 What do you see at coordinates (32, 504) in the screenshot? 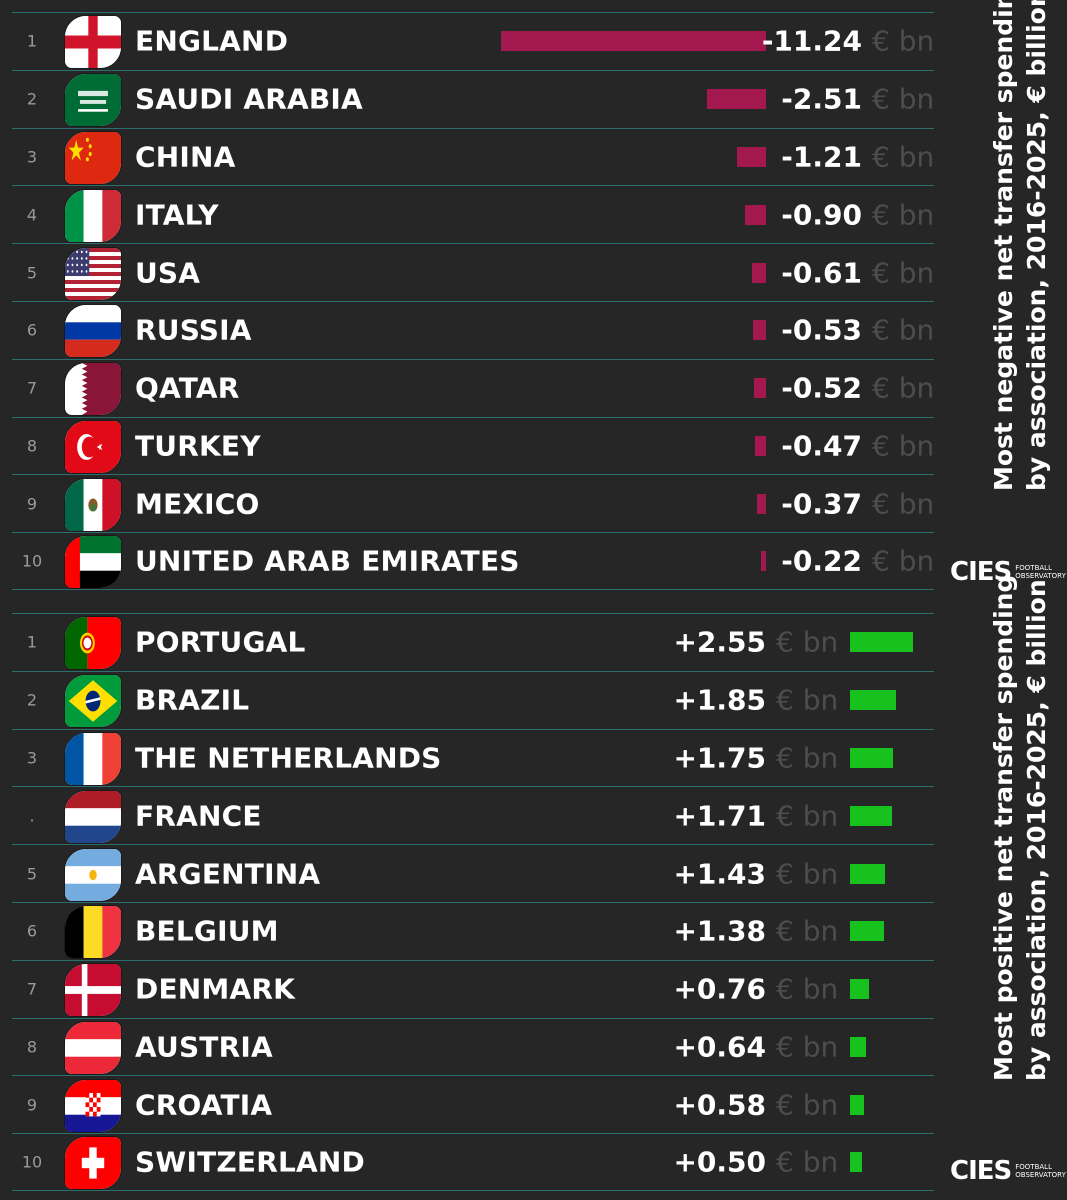
I see `rank-label: 9` at bounding box center [32, 504].